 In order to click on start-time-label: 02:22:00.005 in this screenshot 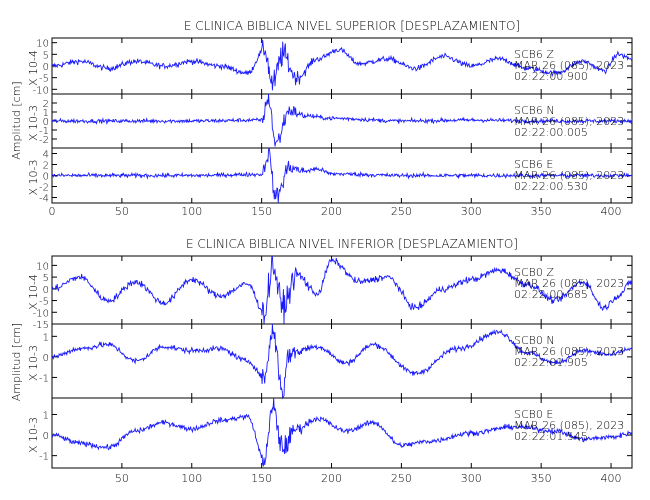, I will do `click(551, 132)`.